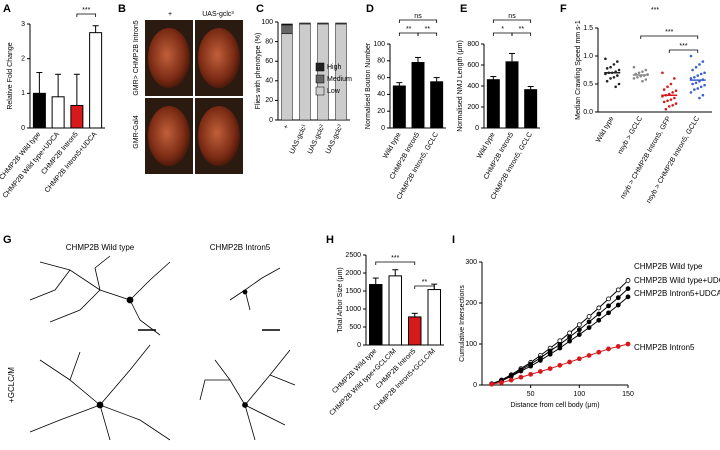  I want to click on x-tick-label: nsyb > CHMP2B Intron5, GFP, so click(646, 157).